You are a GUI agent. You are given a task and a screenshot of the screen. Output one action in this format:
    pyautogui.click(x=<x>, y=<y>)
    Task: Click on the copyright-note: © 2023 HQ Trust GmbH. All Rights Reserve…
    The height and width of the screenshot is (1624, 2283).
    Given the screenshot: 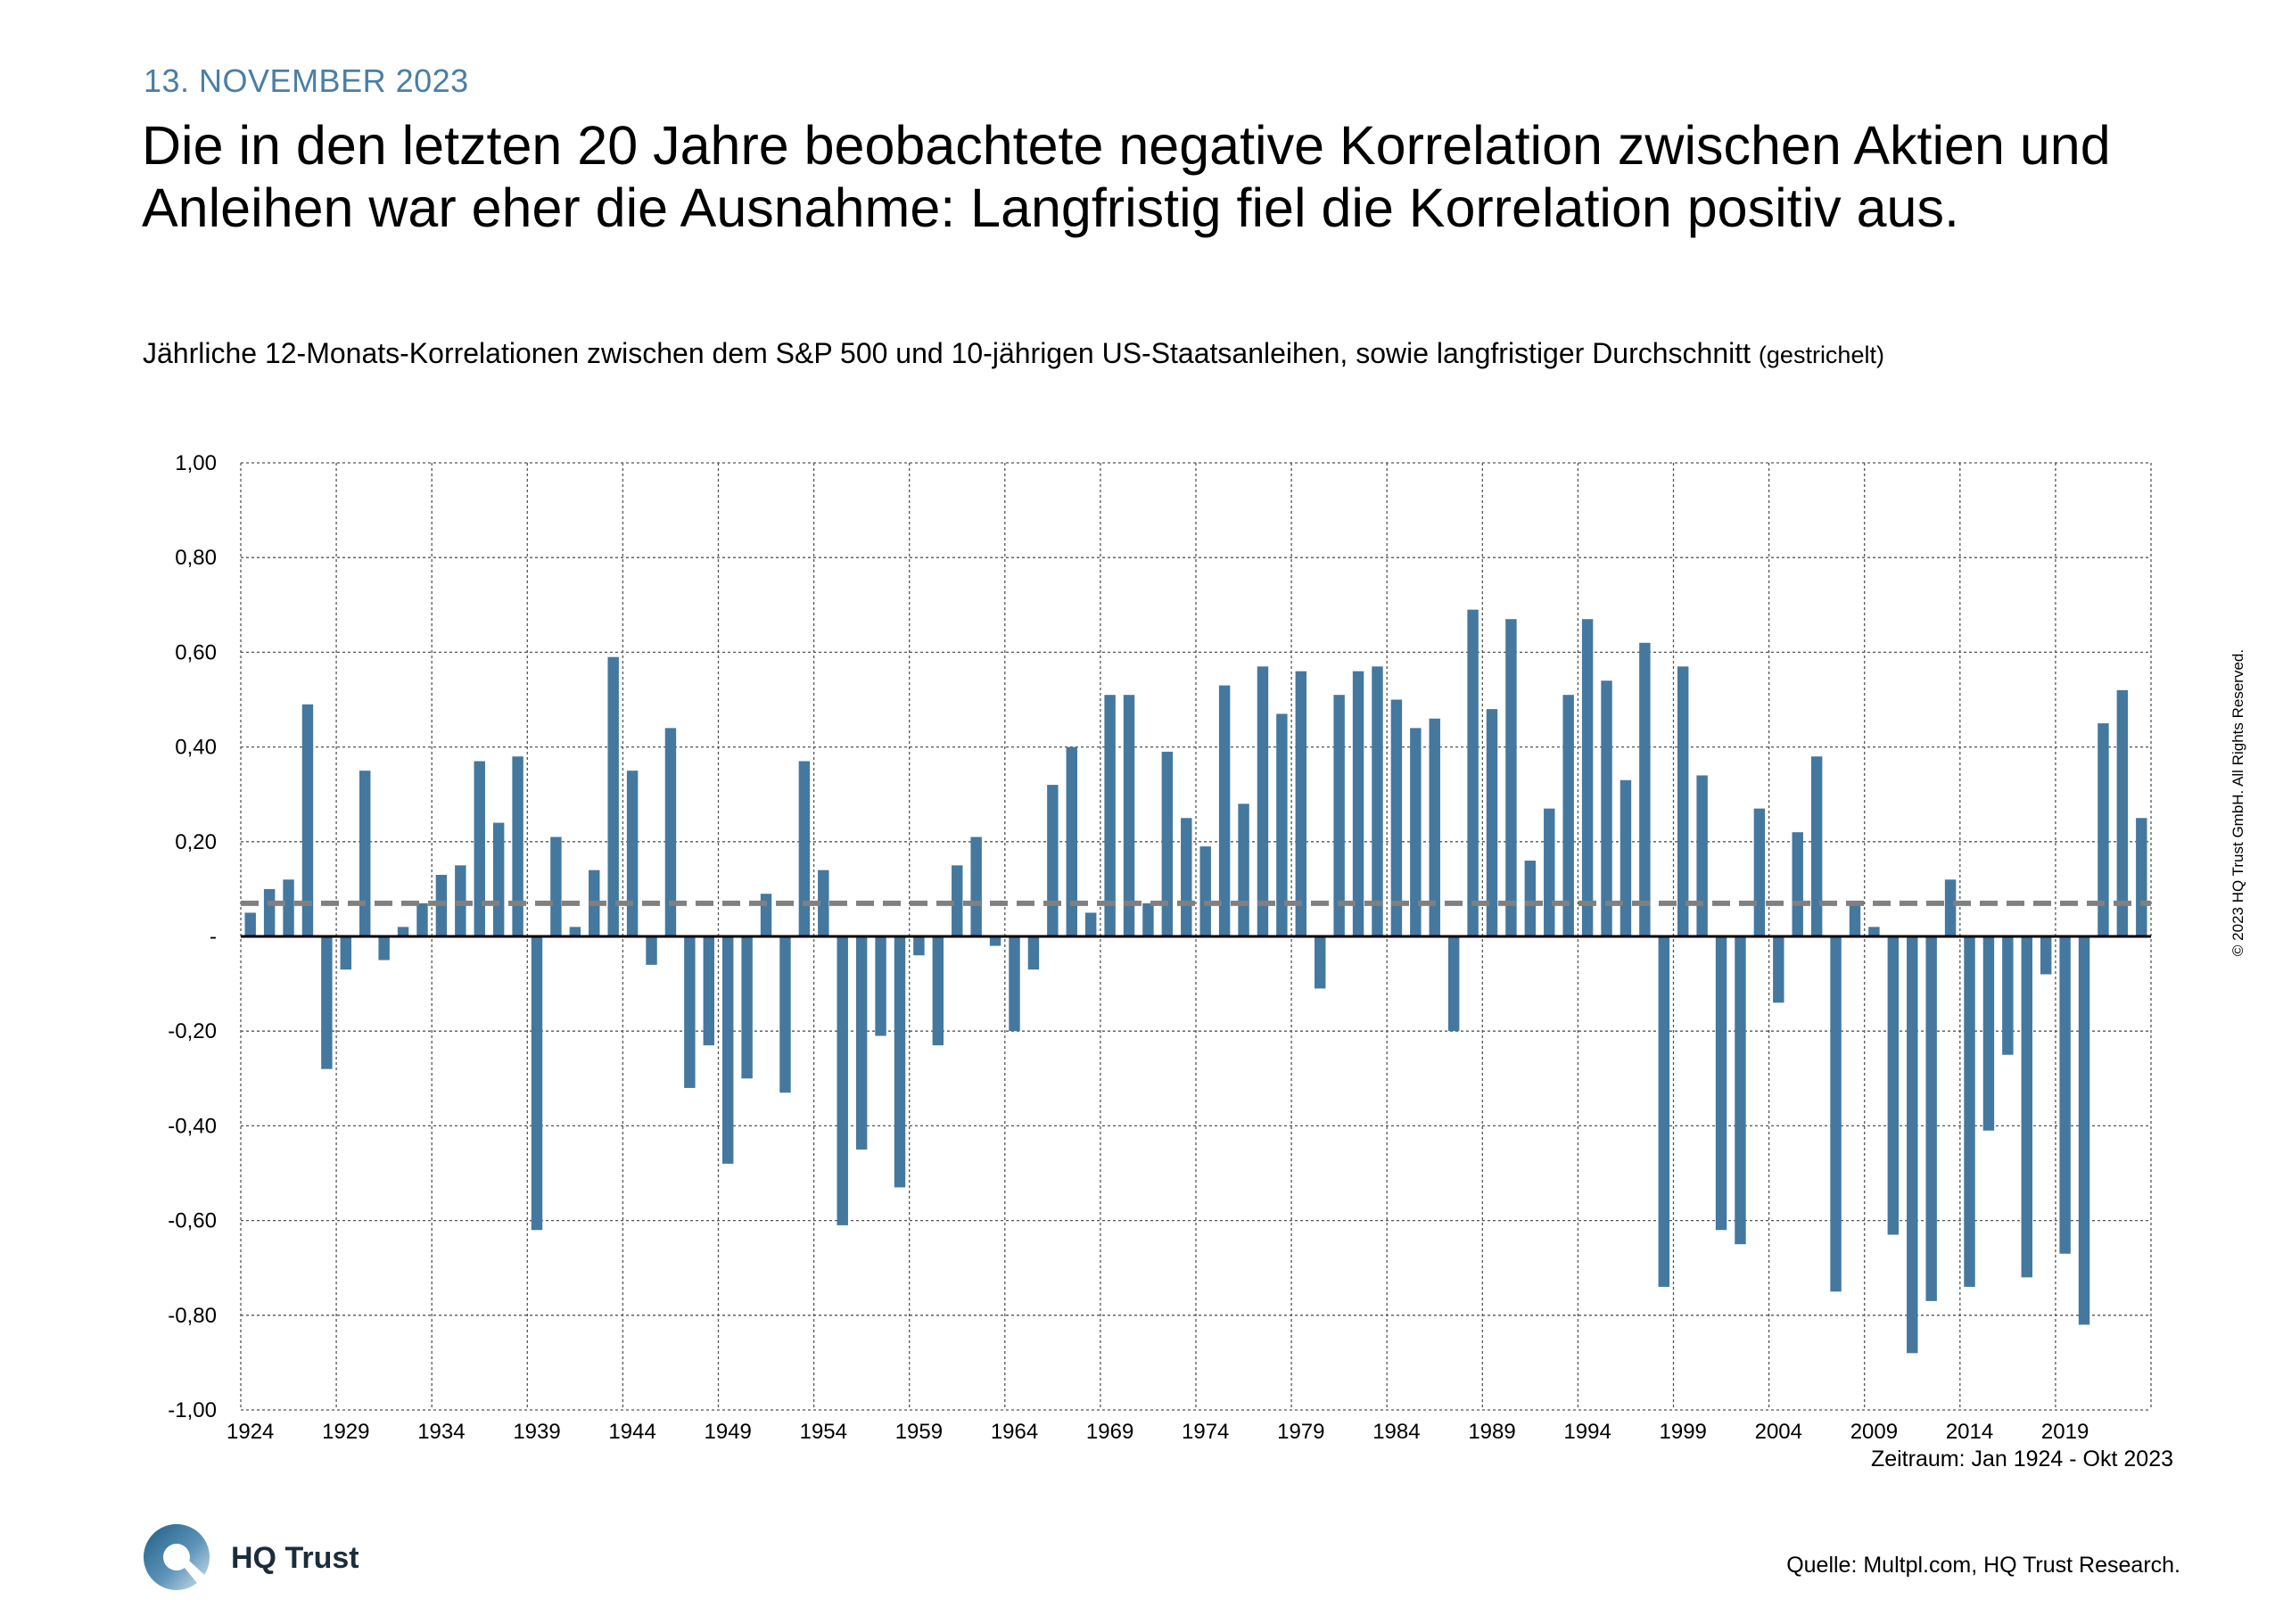 What is the action you would take?
    pyautogui.click(x=2237, y=802)
    